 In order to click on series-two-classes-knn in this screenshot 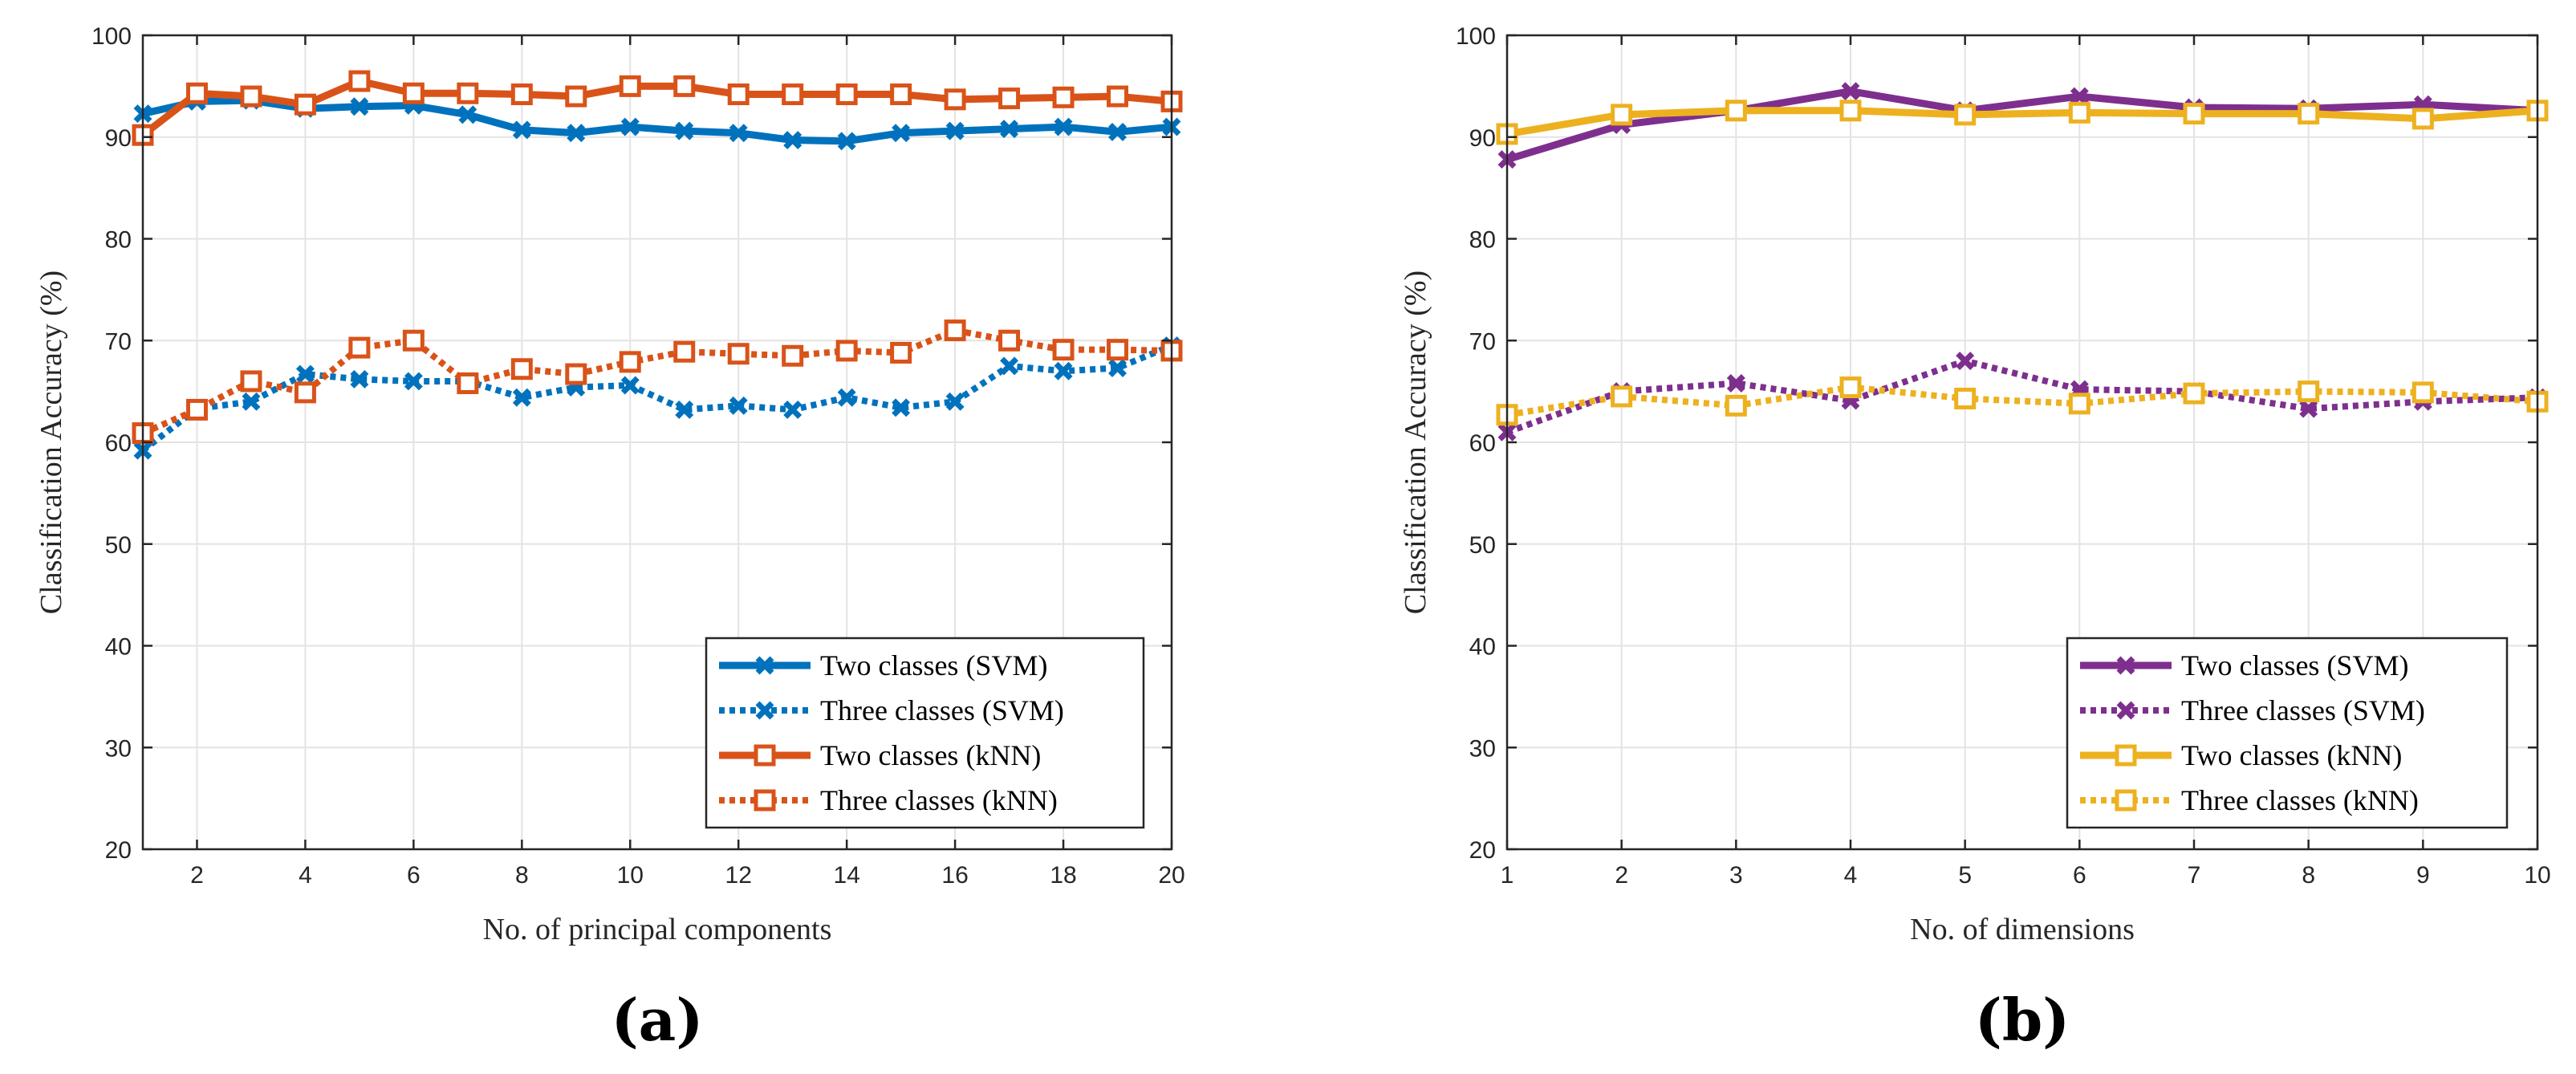, I will do `click(658, 108)`.